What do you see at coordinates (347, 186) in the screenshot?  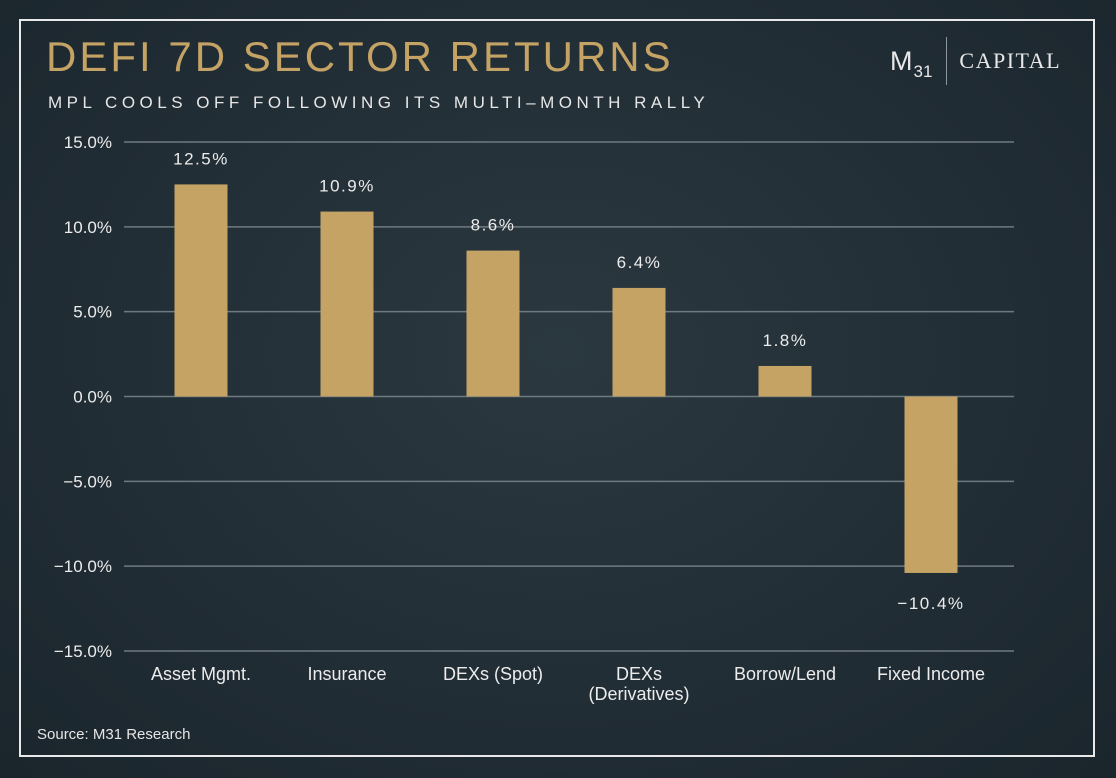 I see `data-label: 10.9%` at bounding box center [347, 186].